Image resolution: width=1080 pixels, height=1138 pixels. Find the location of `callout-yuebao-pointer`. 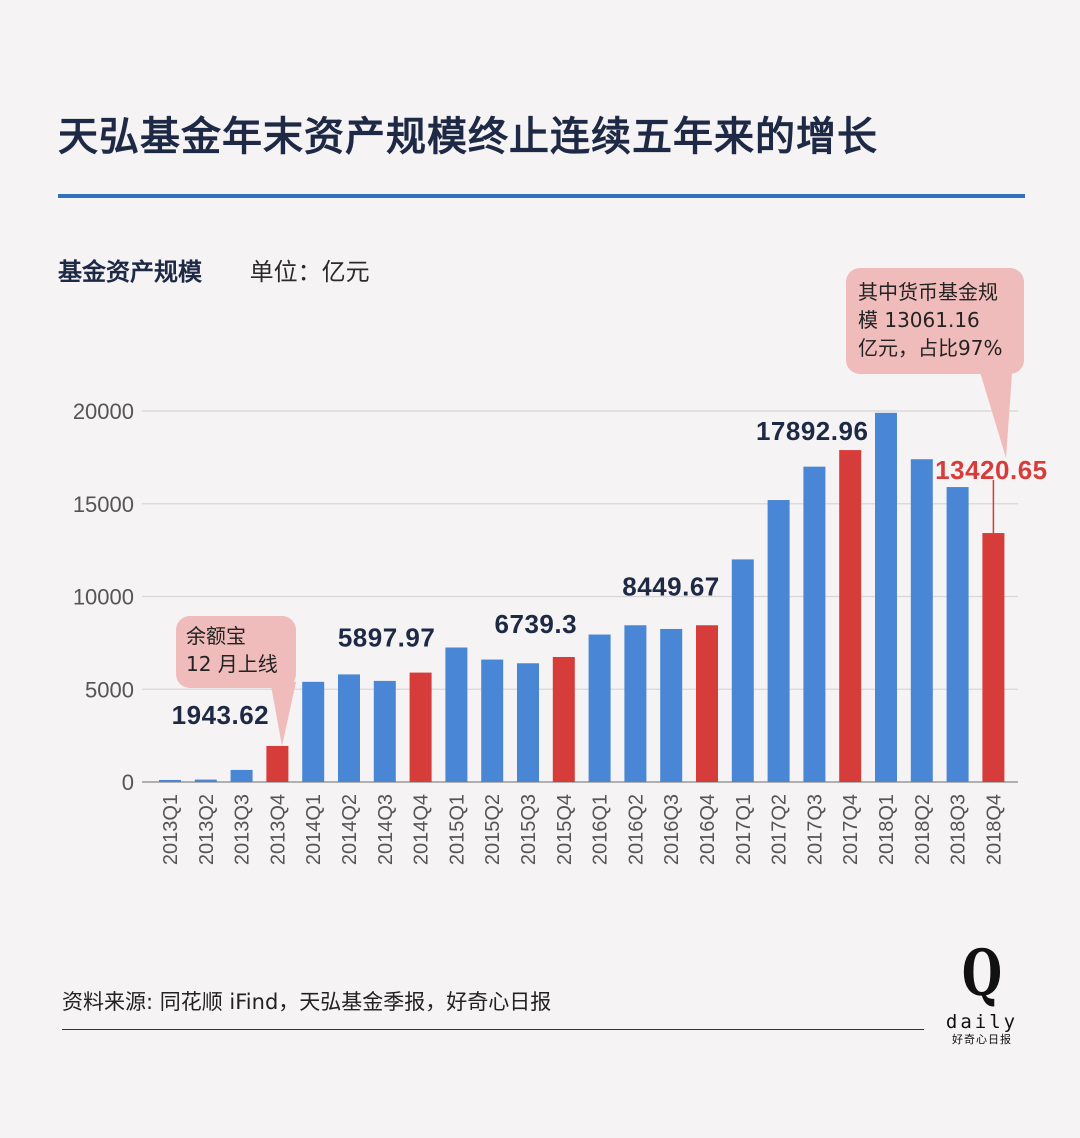

callout-yuebao-pointer is located at coordinates (283, 713).